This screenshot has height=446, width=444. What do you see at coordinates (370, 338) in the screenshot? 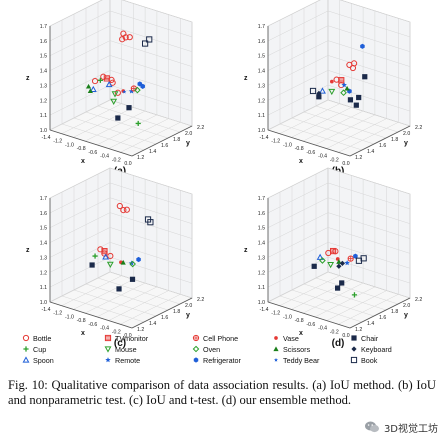
I see `legend-label: Chair` at bounding box center [370, 338].